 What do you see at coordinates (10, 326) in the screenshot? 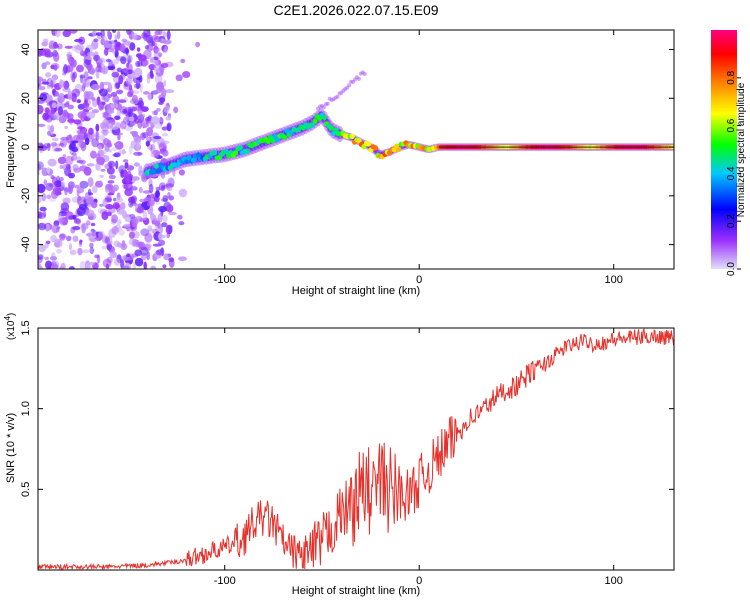
I see `svg-text: (x104)` at bounding box center [10, 326].